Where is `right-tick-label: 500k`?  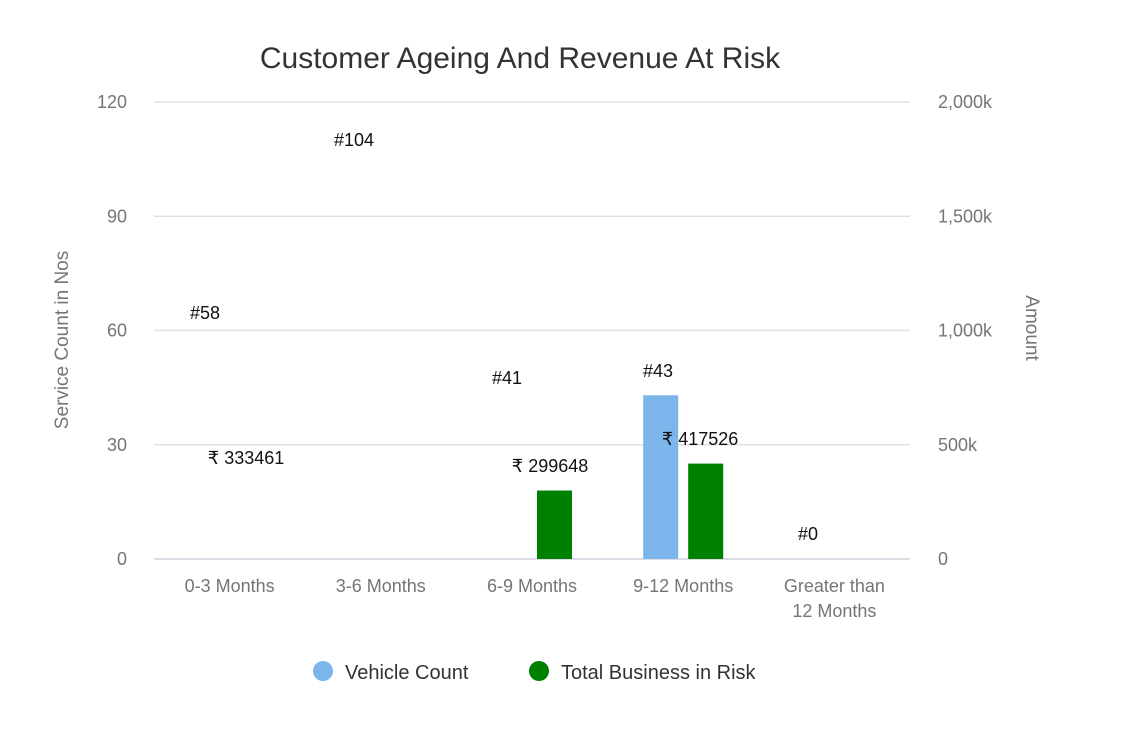 right-tick-label: 500k is located at coordinates (958, 445).